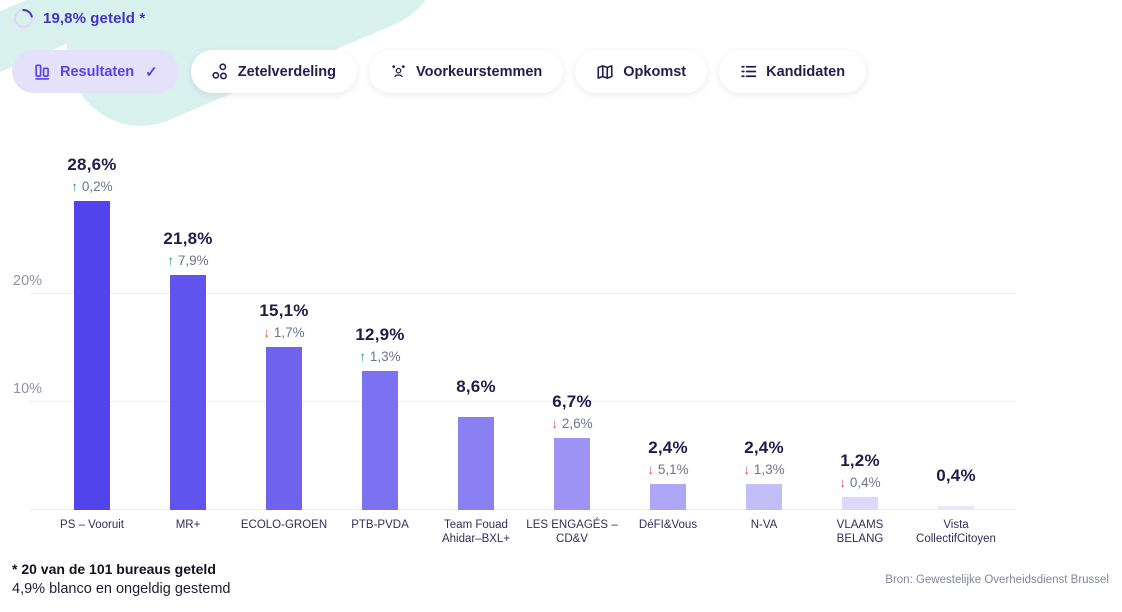 This screenshot has width=1122, height=612. What do you see at coordinates (42, 72) in the screenshot?
I see `bar-chart-icon` at bounding box center [42, 72].